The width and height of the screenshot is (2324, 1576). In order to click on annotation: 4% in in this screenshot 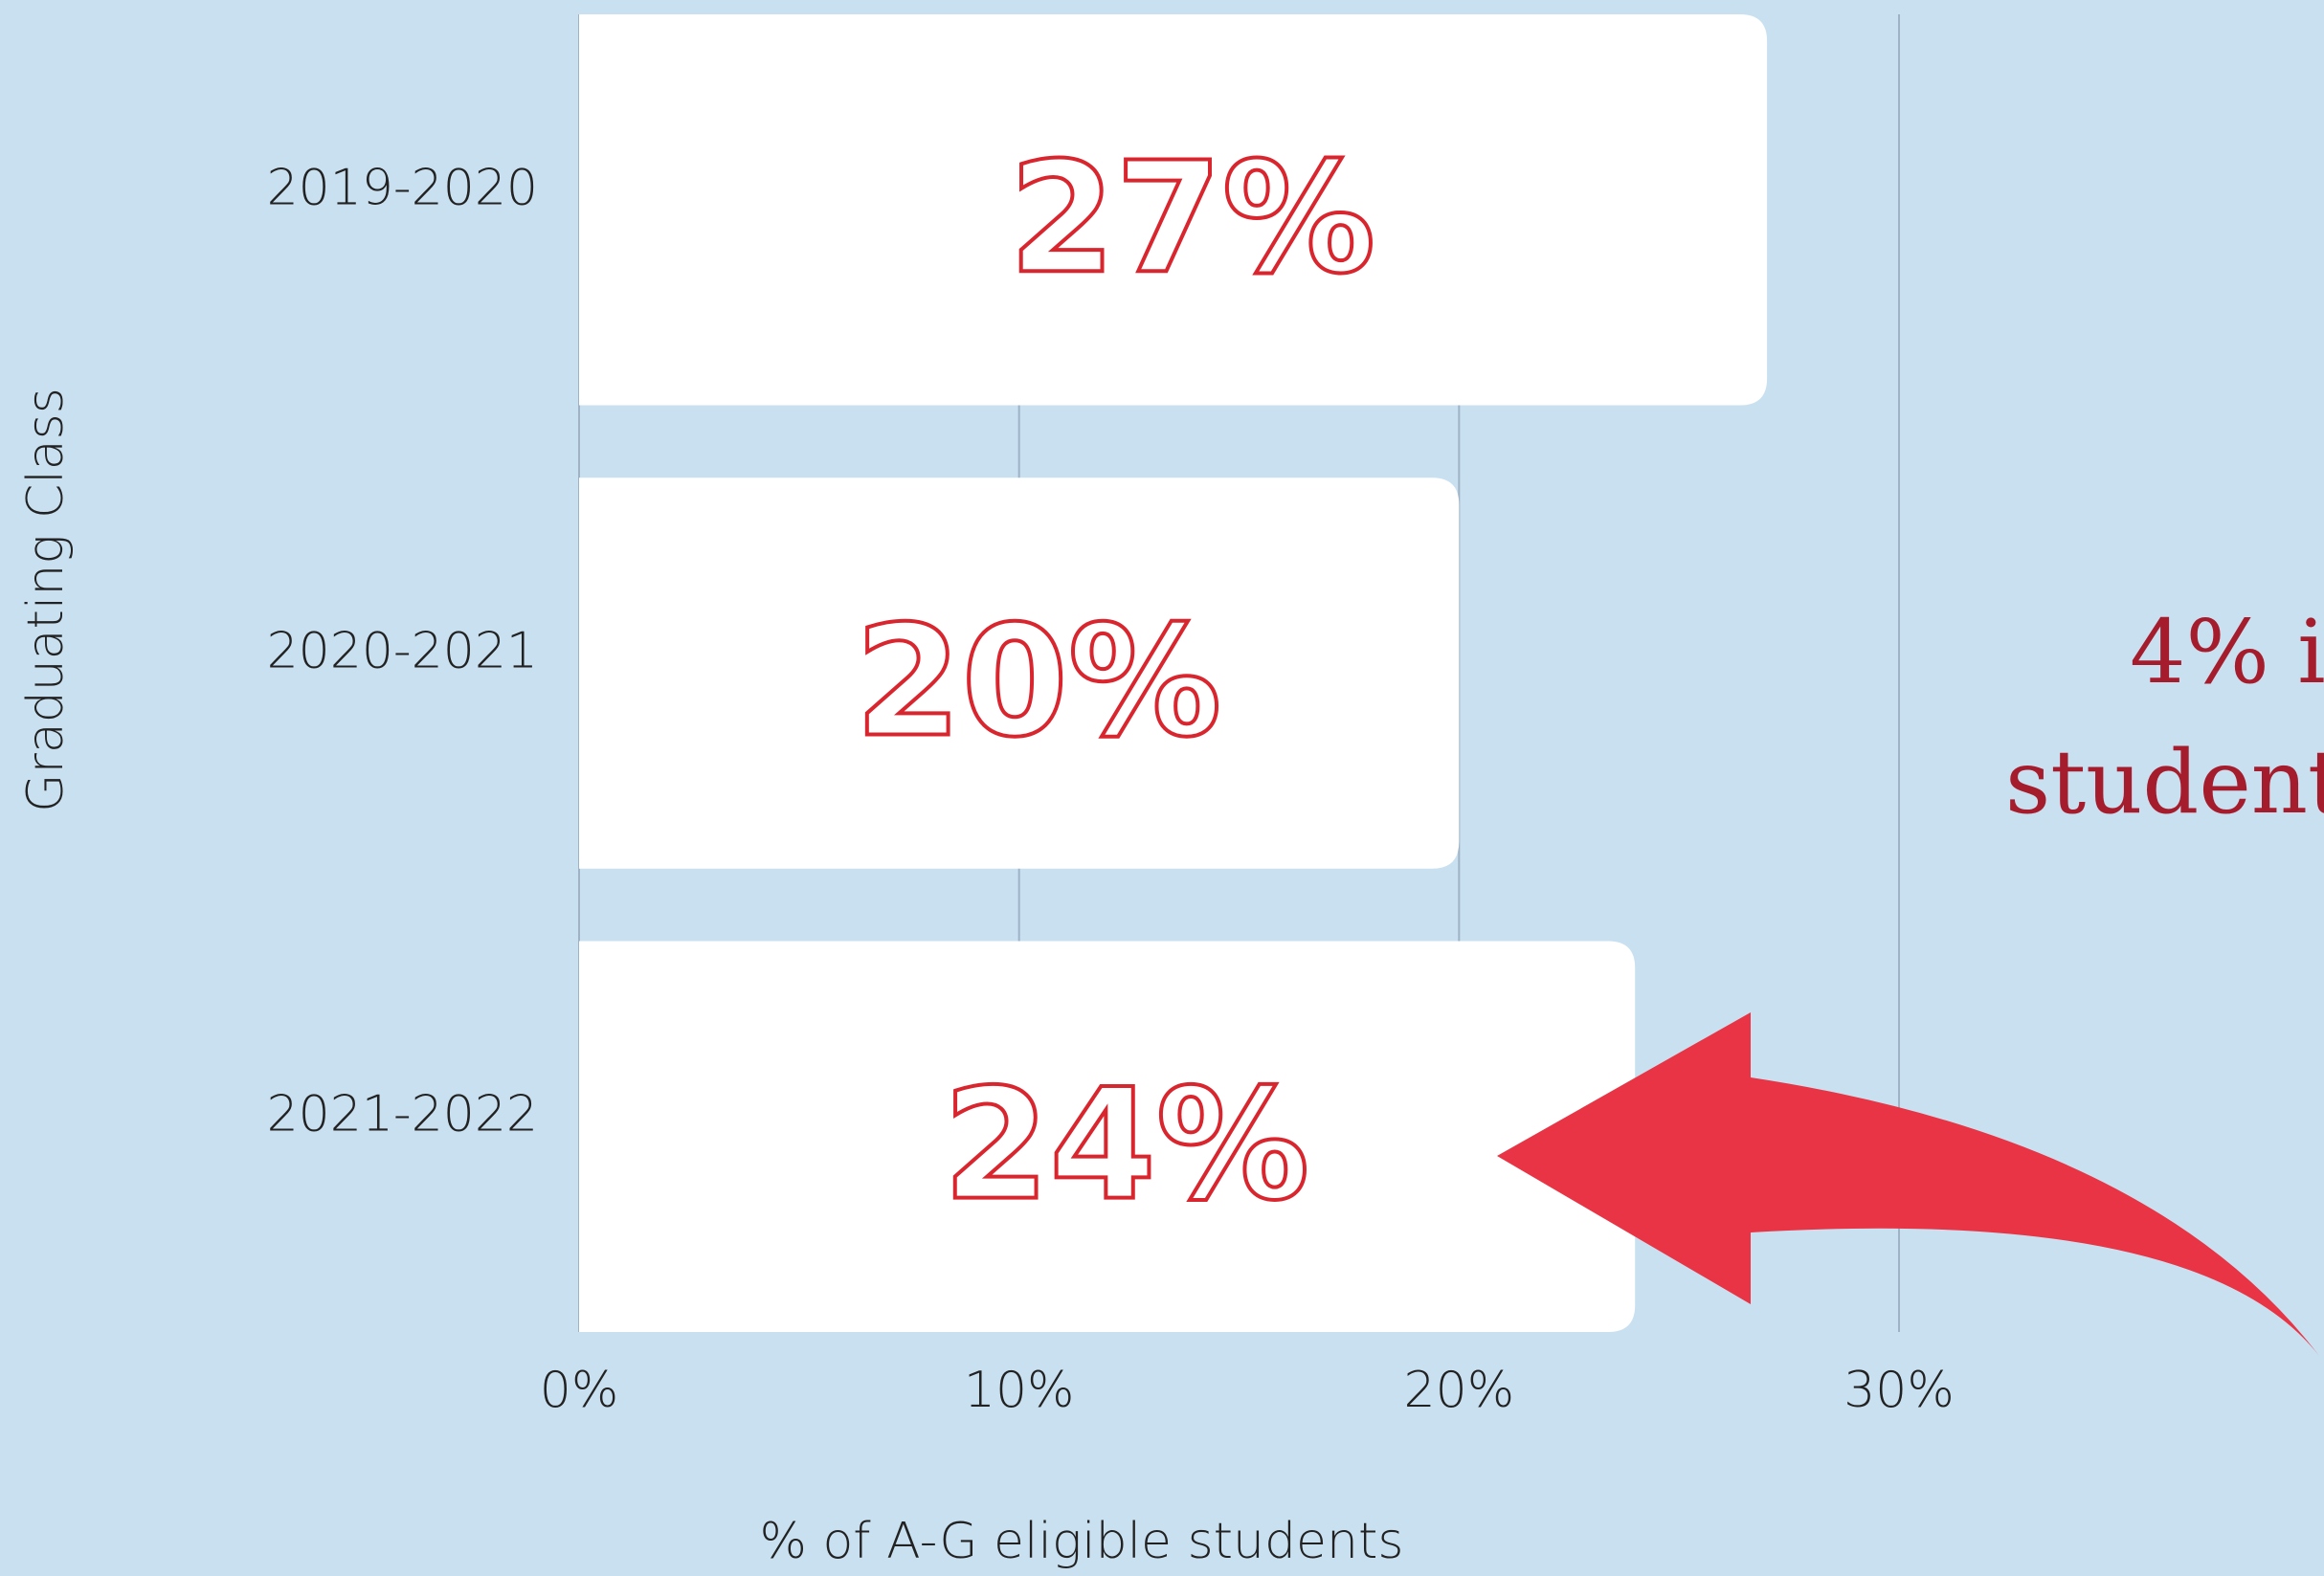, I will do `click(2227, 652)`.